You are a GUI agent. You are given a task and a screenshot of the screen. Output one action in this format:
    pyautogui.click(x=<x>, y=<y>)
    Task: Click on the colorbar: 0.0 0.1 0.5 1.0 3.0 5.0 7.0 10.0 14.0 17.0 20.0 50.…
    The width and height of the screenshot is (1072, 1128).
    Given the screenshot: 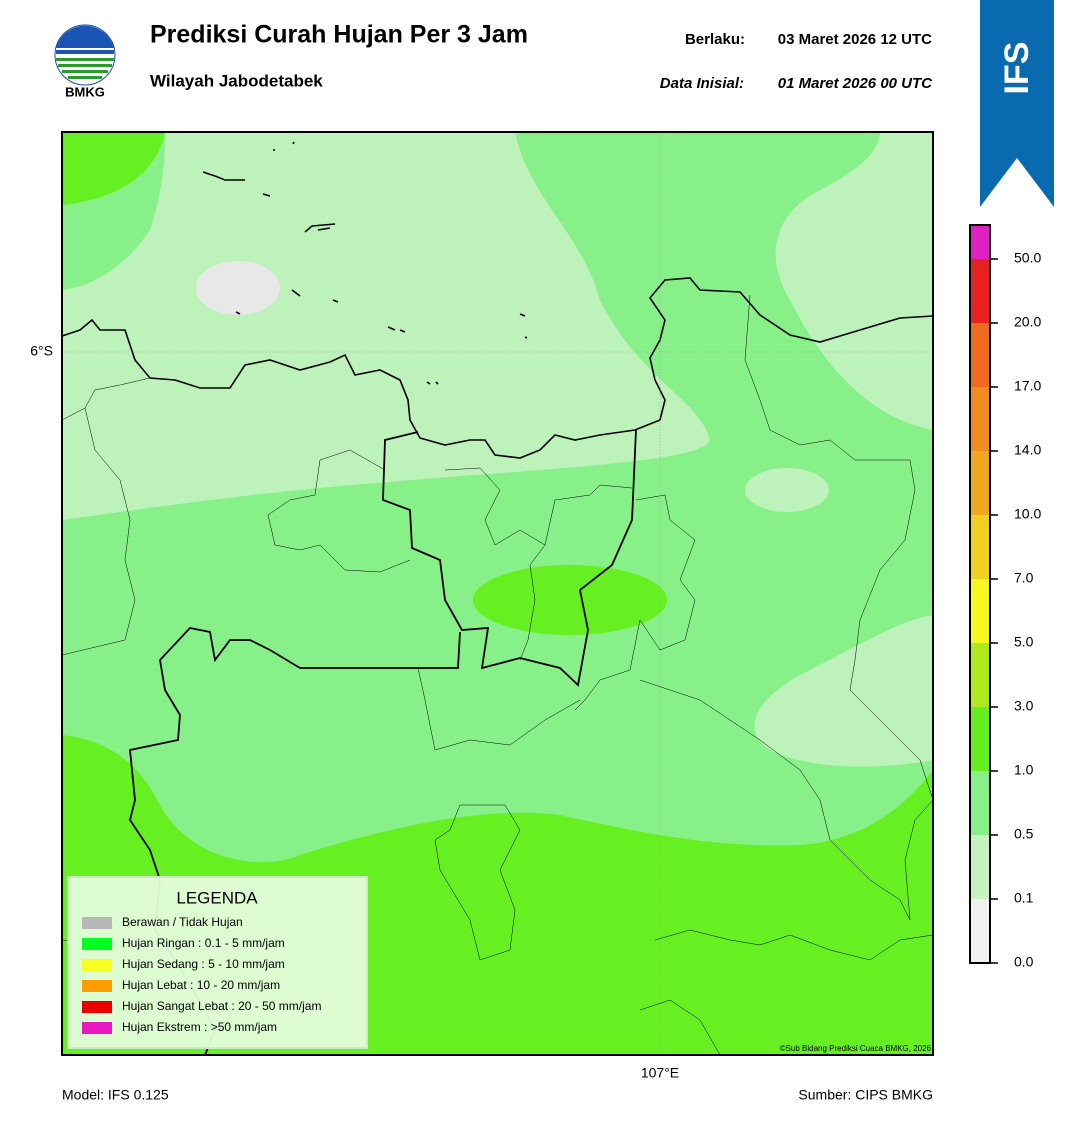 What is the action you would take?
    pyautogui.click(x=1005, y=597)
    